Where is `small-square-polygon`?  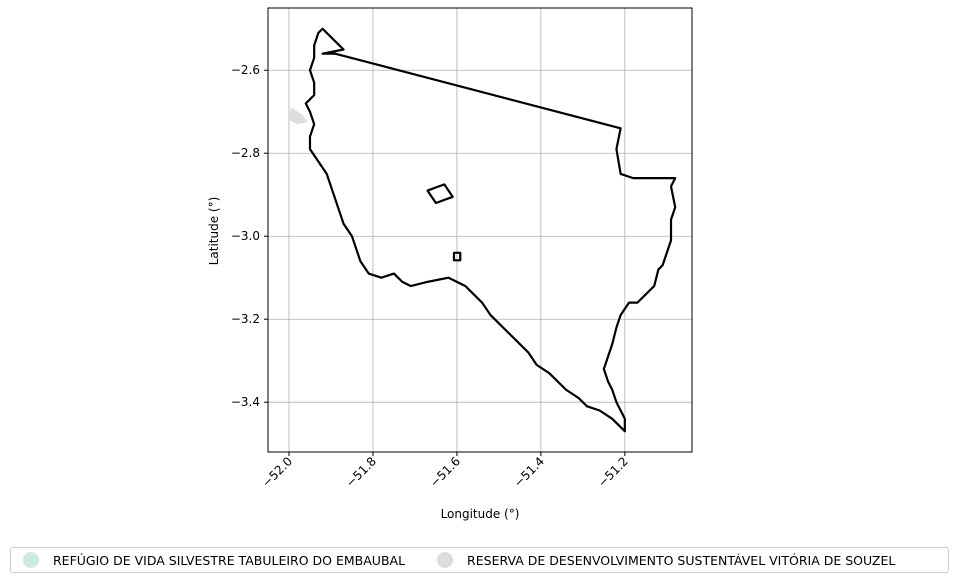
small-square-polygon is located at coordinates (457, 256).